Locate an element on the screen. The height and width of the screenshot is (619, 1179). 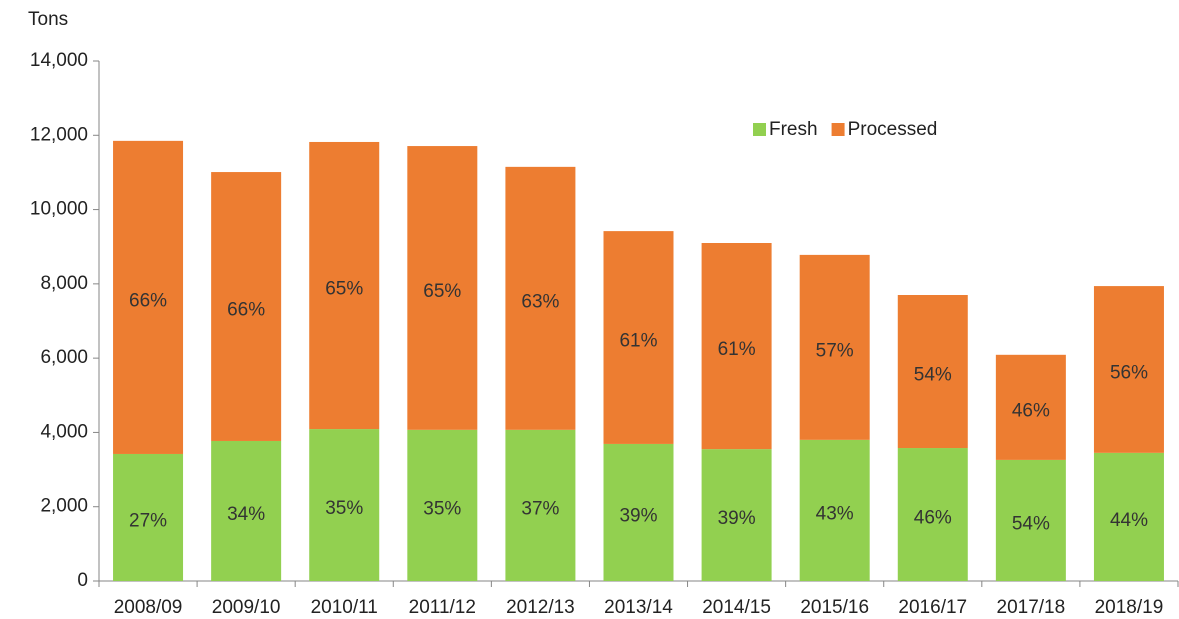
share-label: 44% is located at coordinates (1129, 520).